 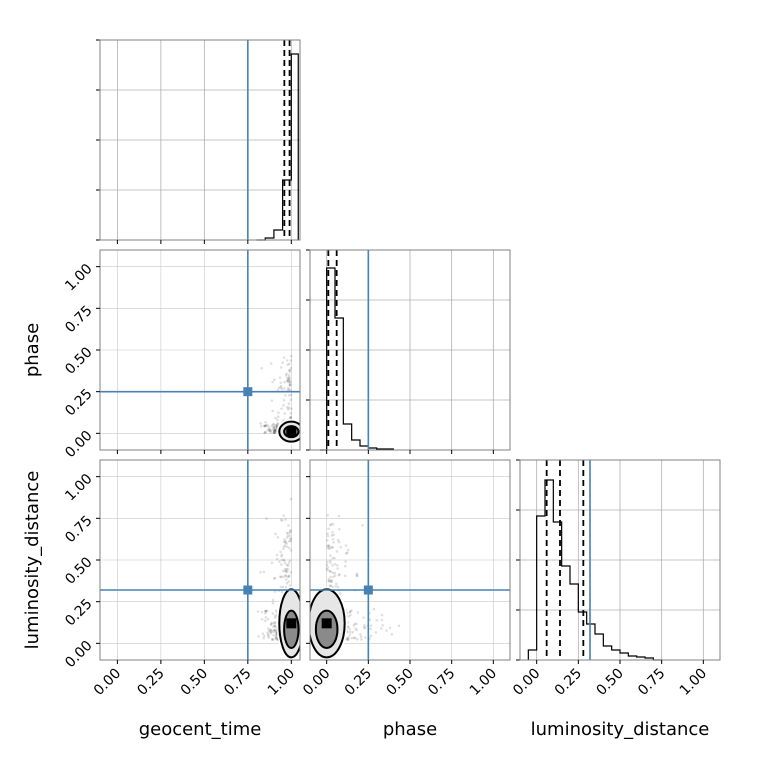 I want to click on y-axis-label: luminosity_distance, so click(x=32, y=560).